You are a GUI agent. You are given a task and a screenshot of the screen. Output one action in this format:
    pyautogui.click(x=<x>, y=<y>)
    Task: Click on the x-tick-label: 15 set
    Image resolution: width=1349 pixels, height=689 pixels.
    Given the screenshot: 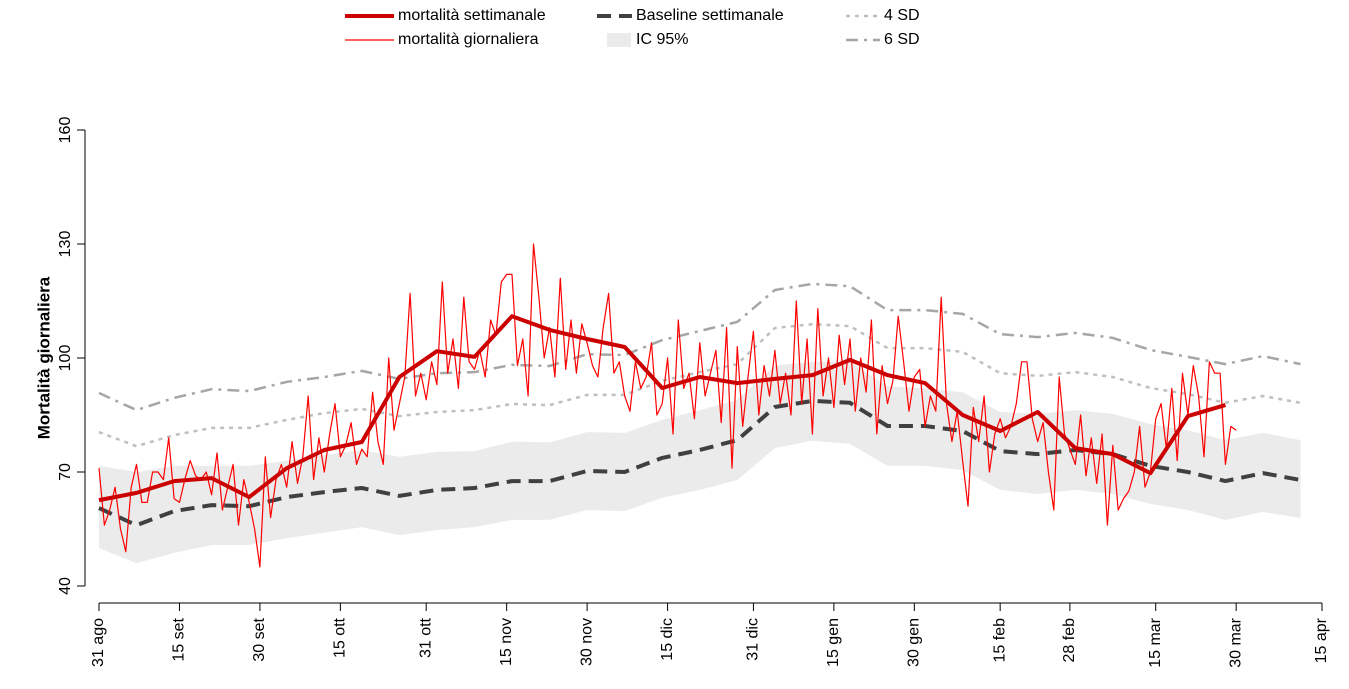 What is the action you would take?
    pyautogui.click(x=179, y=639)
    